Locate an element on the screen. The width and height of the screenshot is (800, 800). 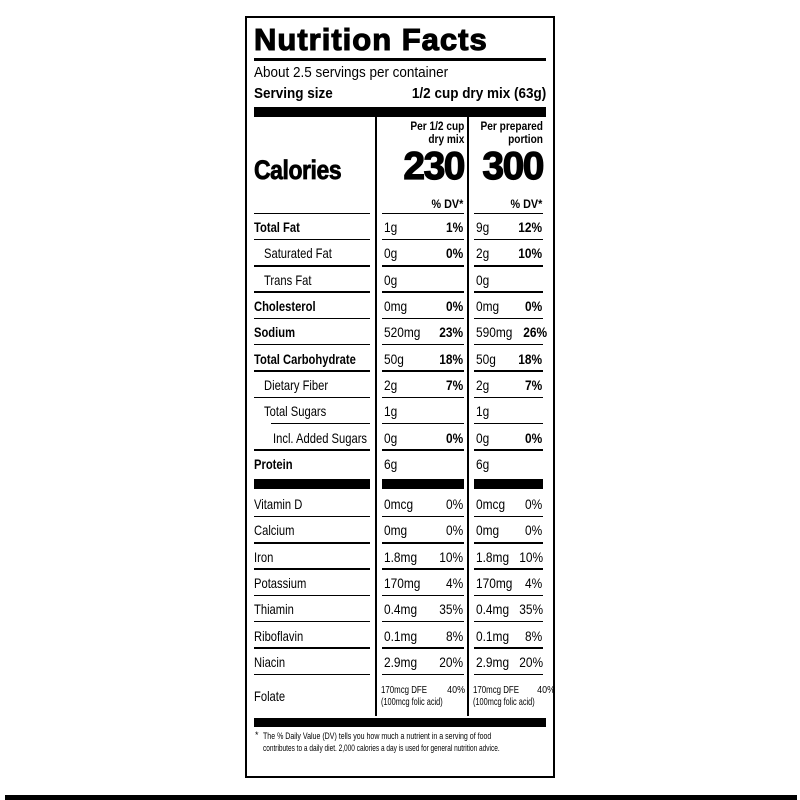
amount-value: 0.1mg is located at coordinates (493, 635).